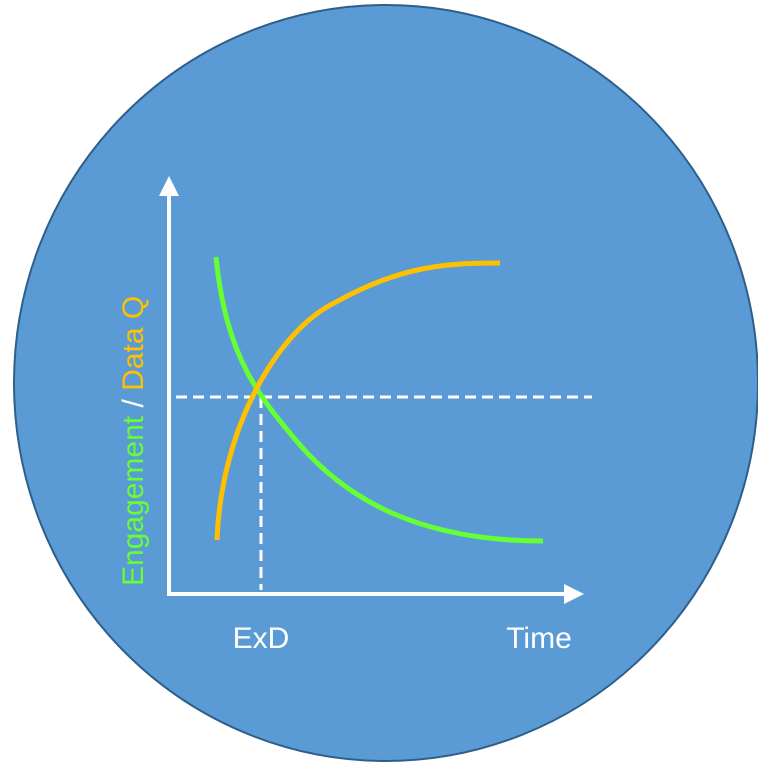 The image size is (758, 763). I want to click on y-axis-arrowhead, so click(169, 186).